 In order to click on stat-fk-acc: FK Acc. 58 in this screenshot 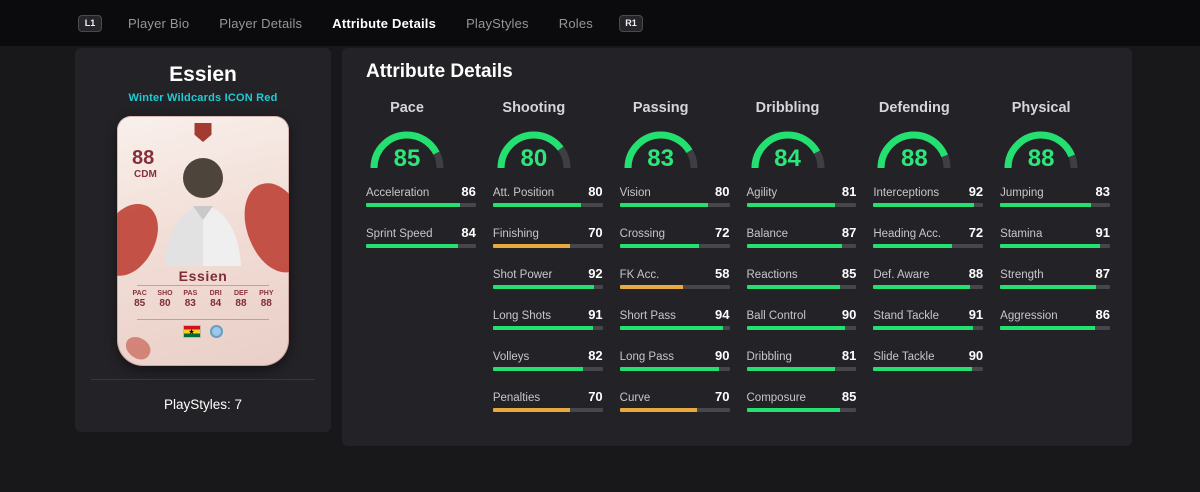, I will do `click(674, 277)`.